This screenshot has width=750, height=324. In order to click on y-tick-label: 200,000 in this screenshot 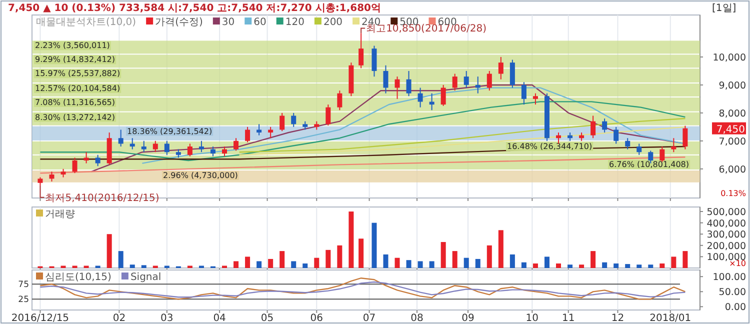, I will do `click(726, 246)`.